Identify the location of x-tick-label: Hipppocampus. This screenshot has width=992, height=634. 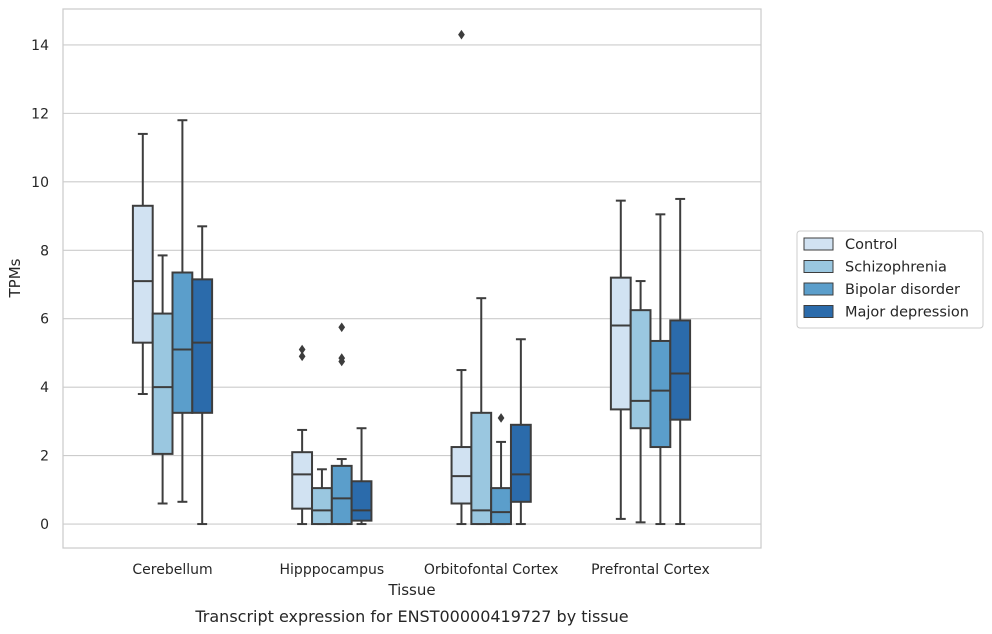
(332, 570).